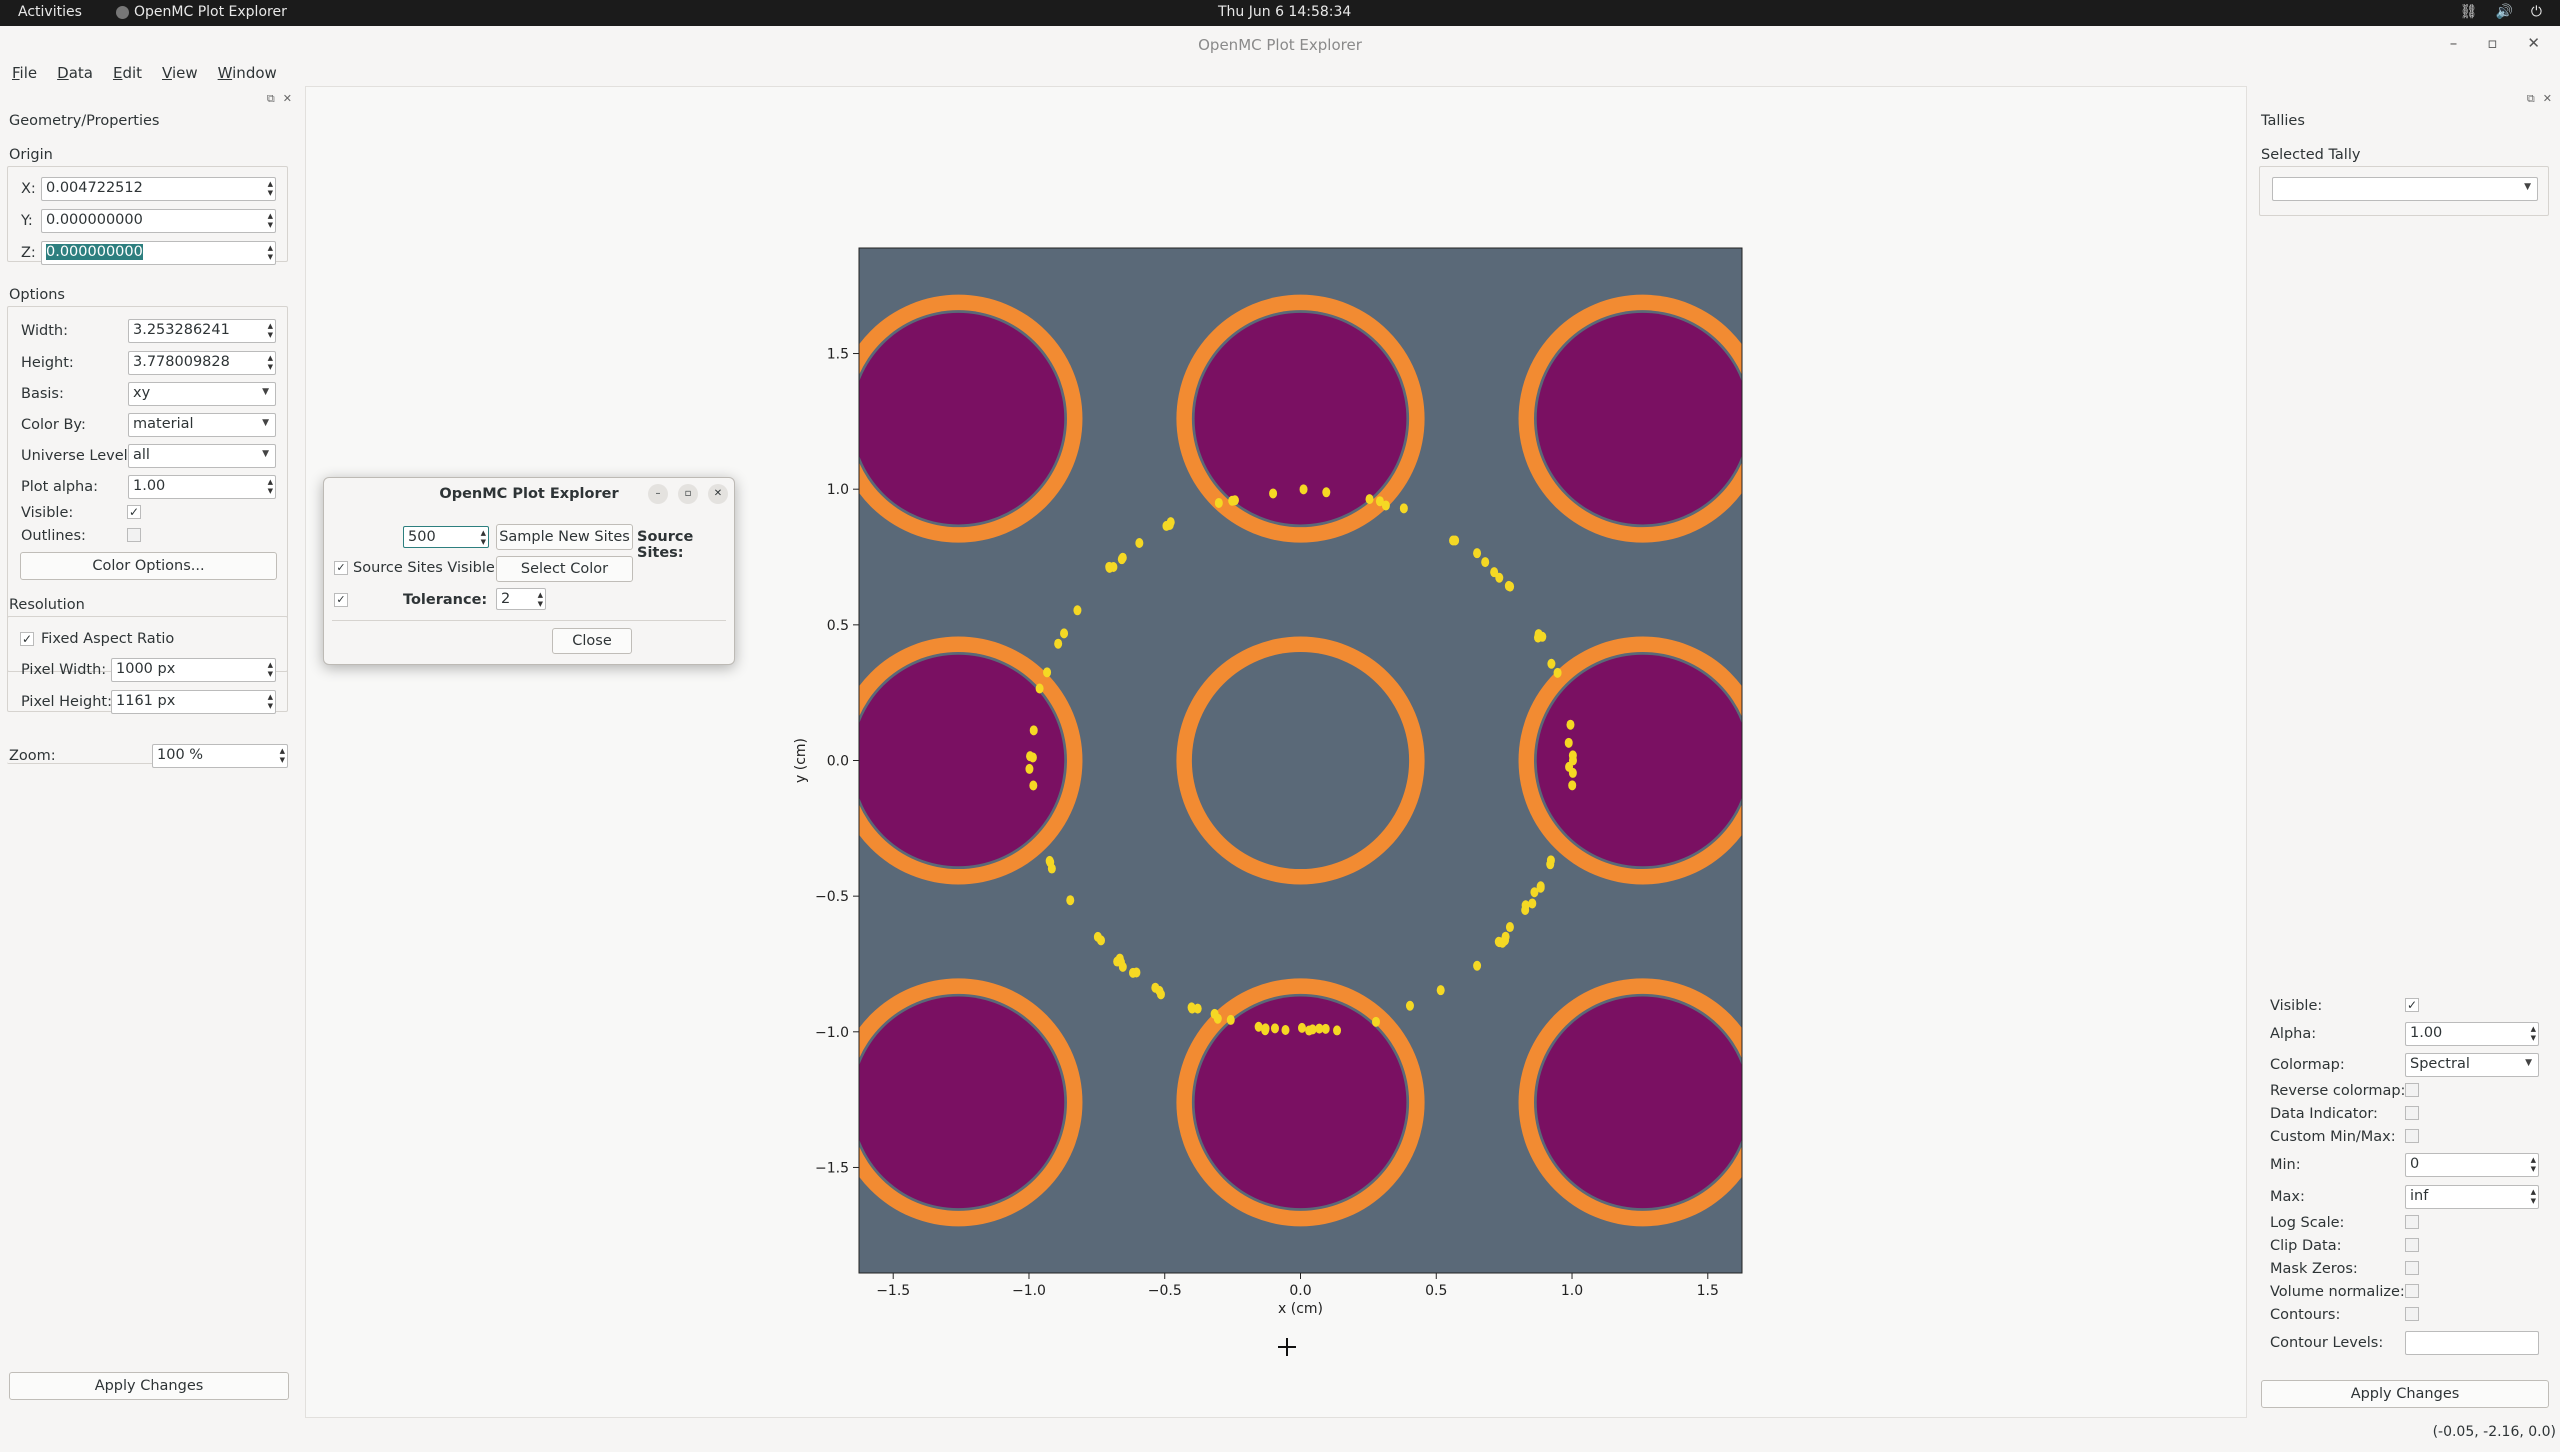 This screenshot has height=1452, width=2560. Describe the element at coordinates (158, 189) in the screenshot. I see `origin-x-input: 0.004722512▲▼` at that location.